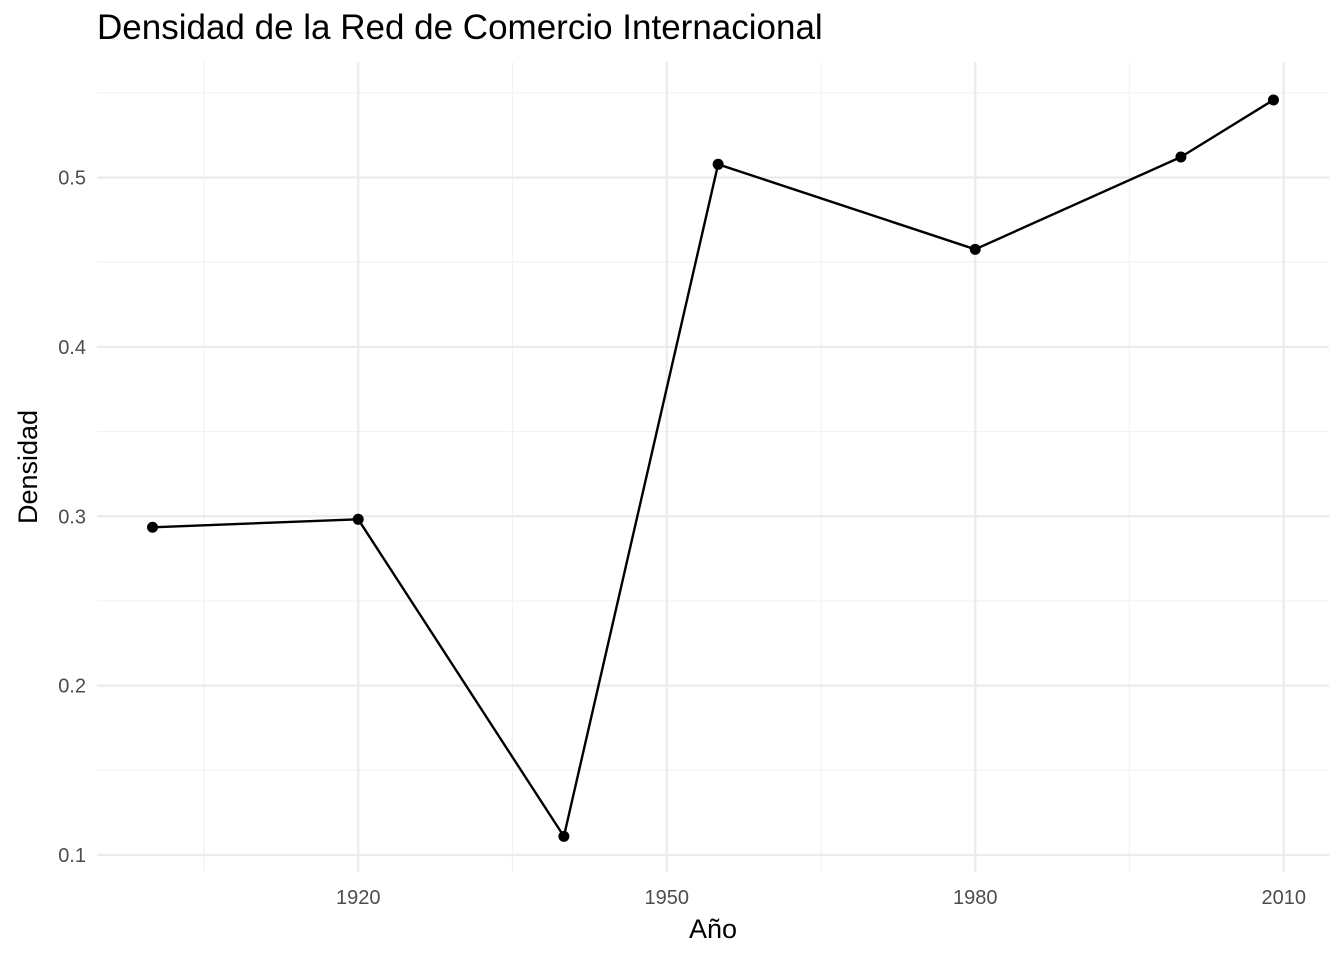 This screenshot has width=1344, height=960. I want to click on x-tick-label: 1920, so click(358, 898).